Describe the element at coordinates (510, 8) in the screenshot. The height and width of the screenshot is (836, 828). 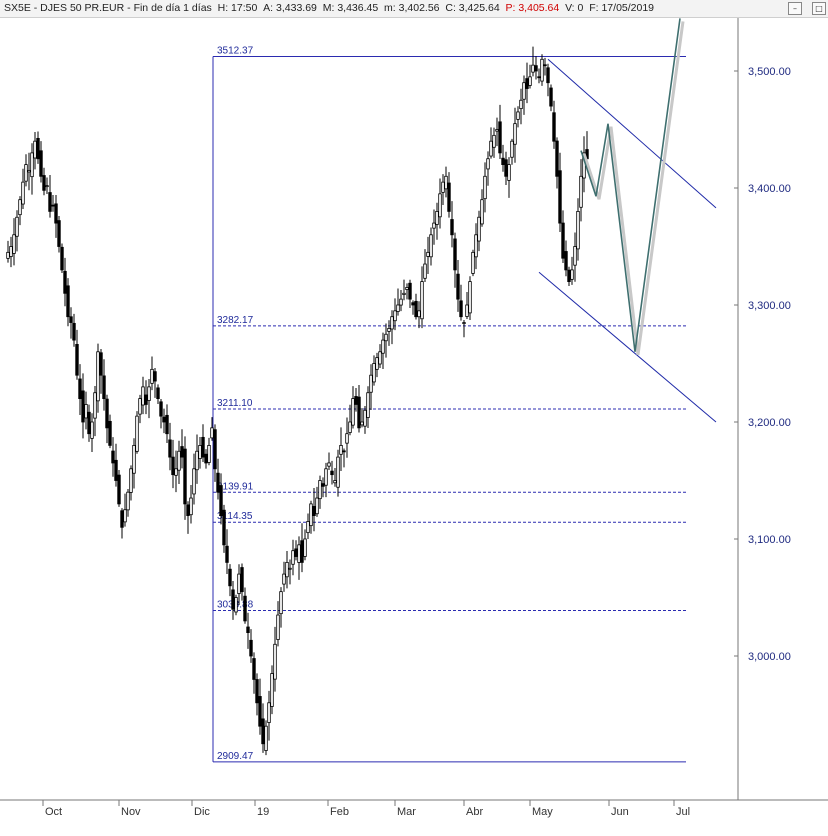
I see `last-label: P:` at that location.